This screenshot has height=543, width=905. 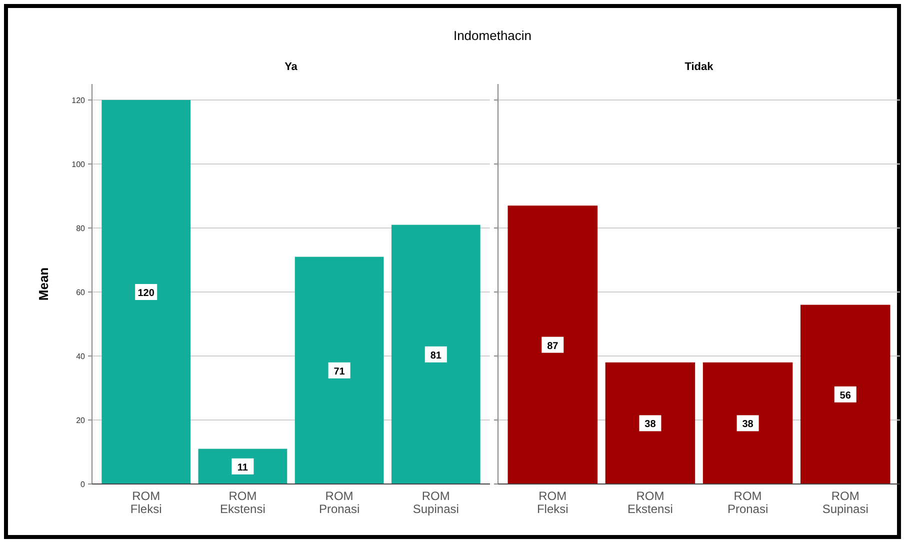 I want to click on data-label: 120, so click(x=146, y=293).